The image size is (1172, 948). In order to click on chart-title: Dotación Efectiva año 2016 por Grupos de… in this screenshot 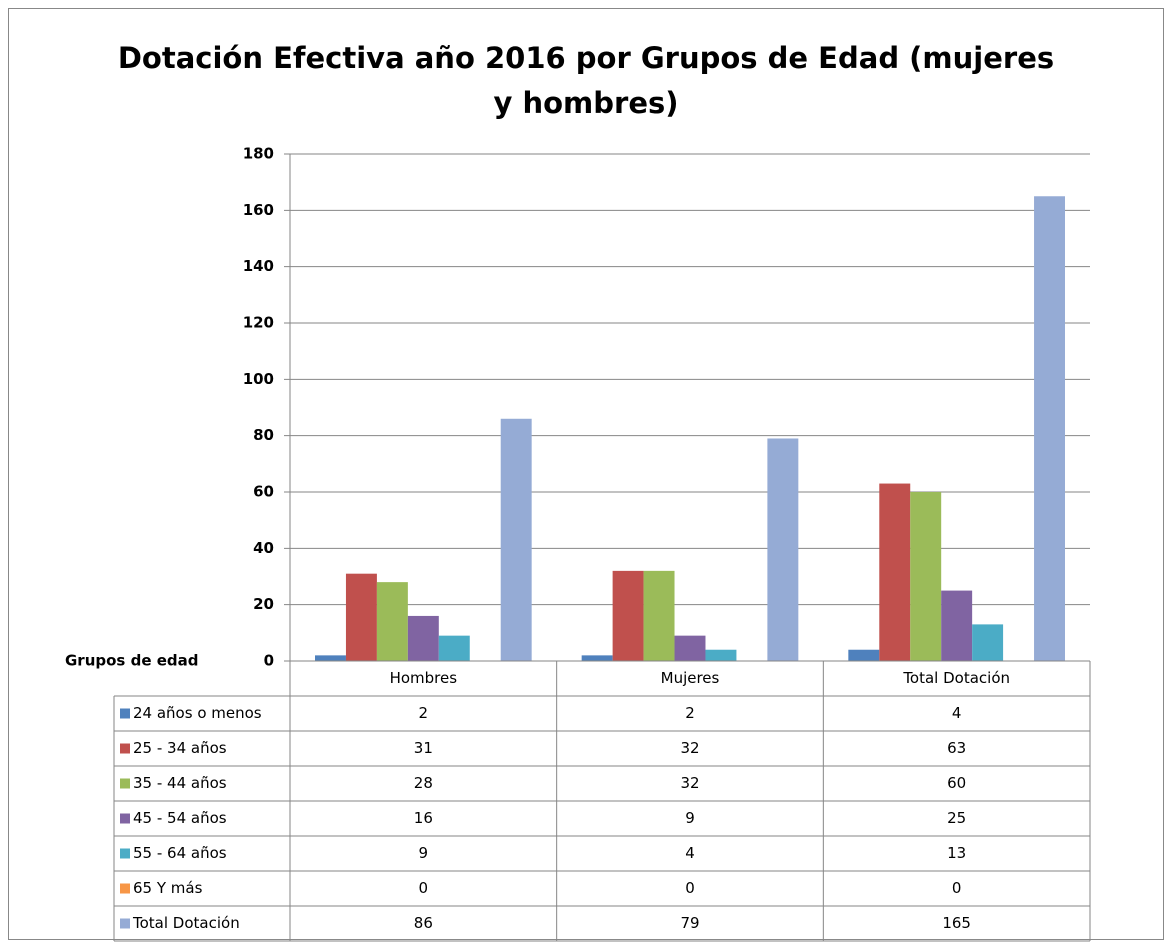, I will do `click(586, 80)`.